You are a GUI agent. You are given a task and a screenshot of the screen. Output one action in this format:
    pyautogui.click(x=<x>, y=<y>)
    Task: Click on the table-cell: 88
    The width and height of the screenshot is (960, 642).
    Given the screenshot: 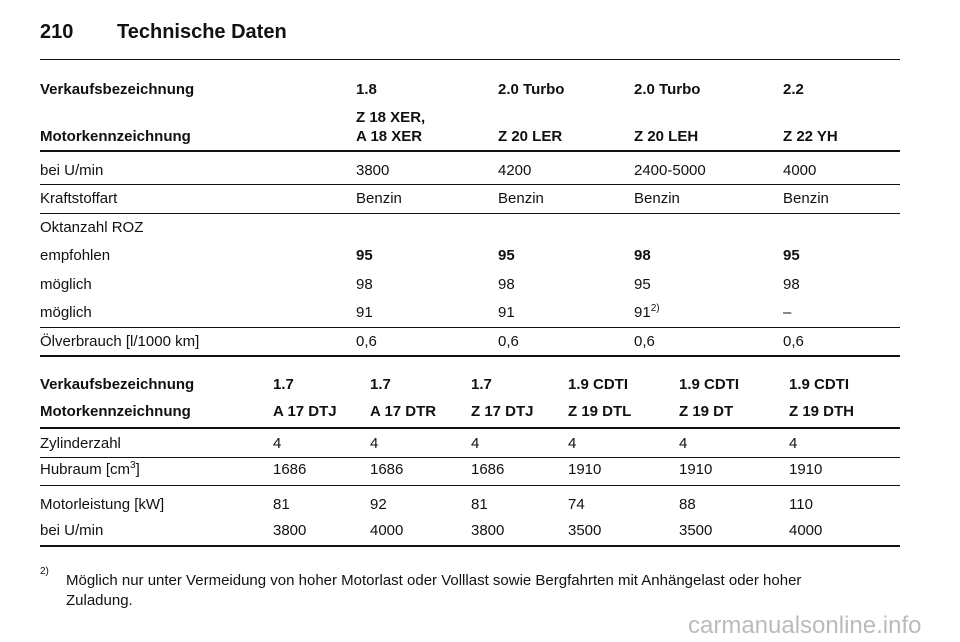 What is the action you would take?
    pyautogui.click(x=687, y=504)
    